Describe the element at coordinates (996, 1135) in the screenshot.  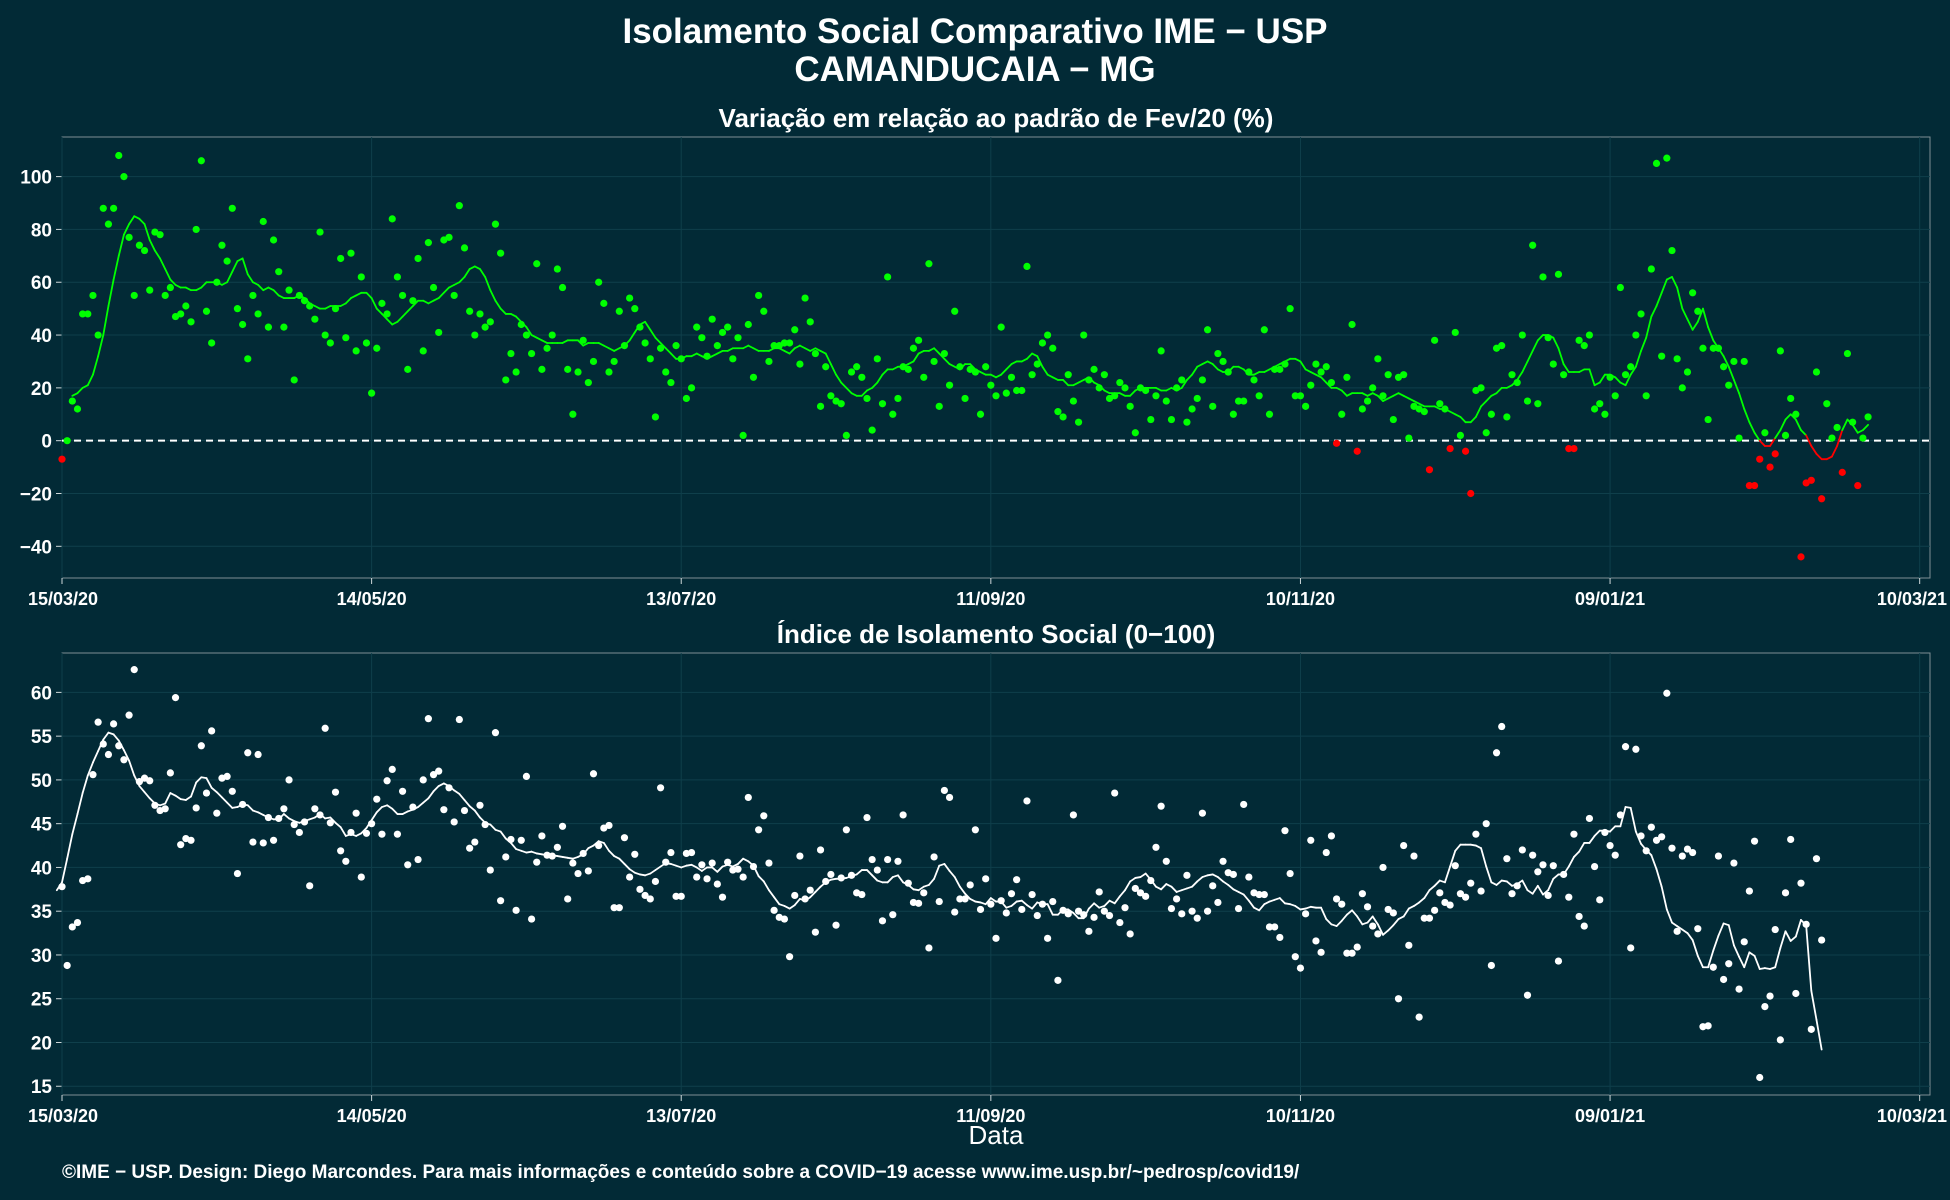
I see `x-axis-label: Data` at that location.